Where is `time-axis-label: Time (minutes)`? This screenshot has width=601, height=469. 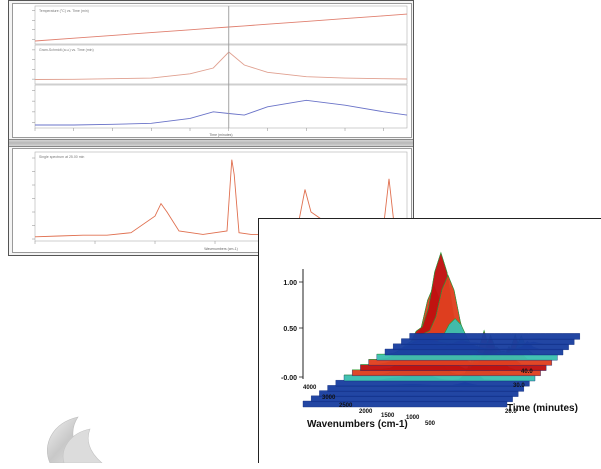
time-axis-label: Time (minutes) is located at coordinates (220, 135).